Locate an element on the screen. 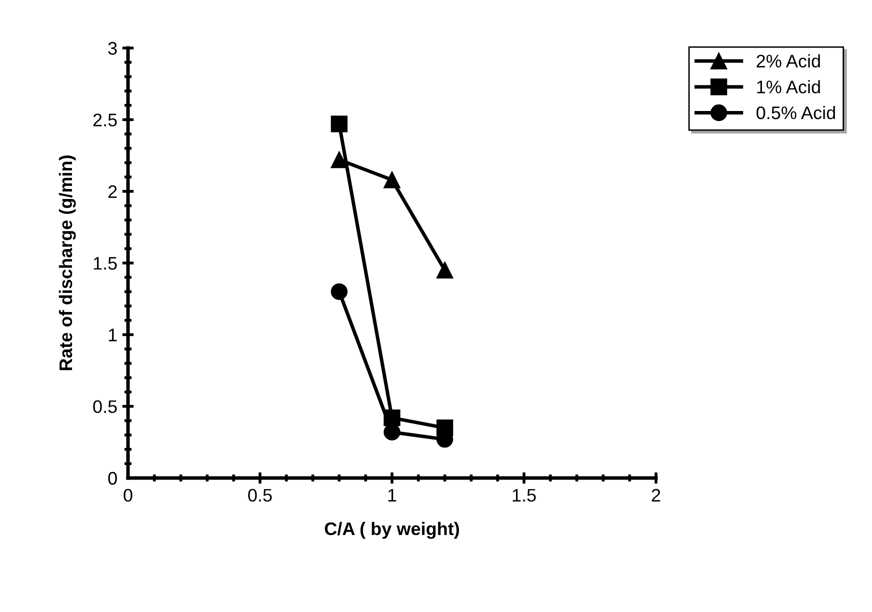 Image resolution: width=872 pixels, height=612 pixels. legend-label: 1% Acid is located at coordinates (788, 87).